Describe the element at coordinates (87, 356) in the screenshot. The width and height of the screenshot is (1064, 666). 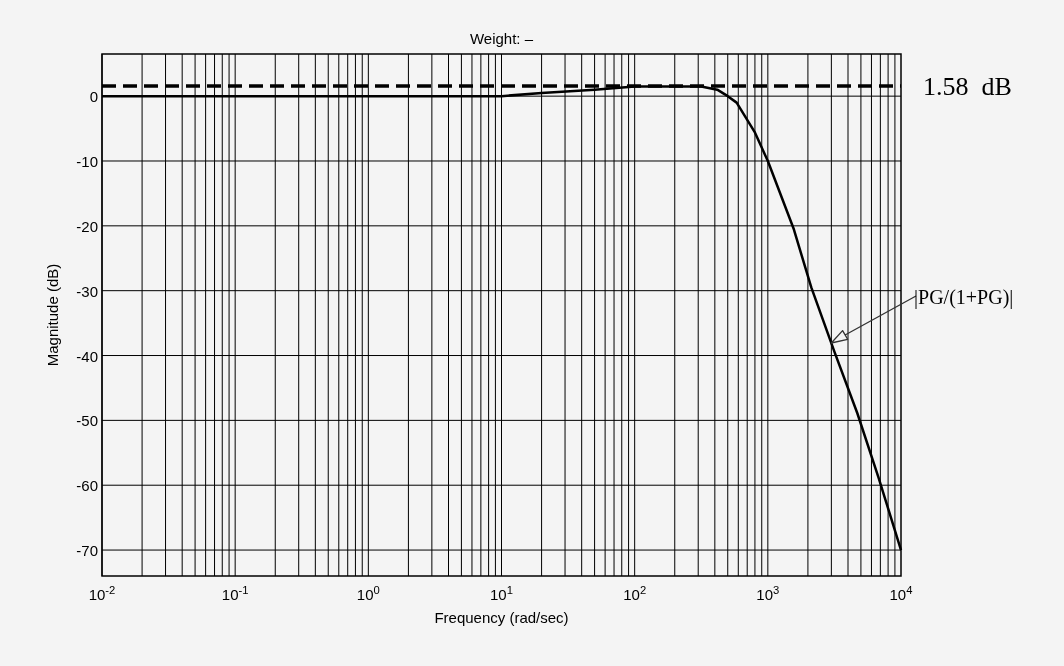
I see `y-tick-label: -40` at that location.